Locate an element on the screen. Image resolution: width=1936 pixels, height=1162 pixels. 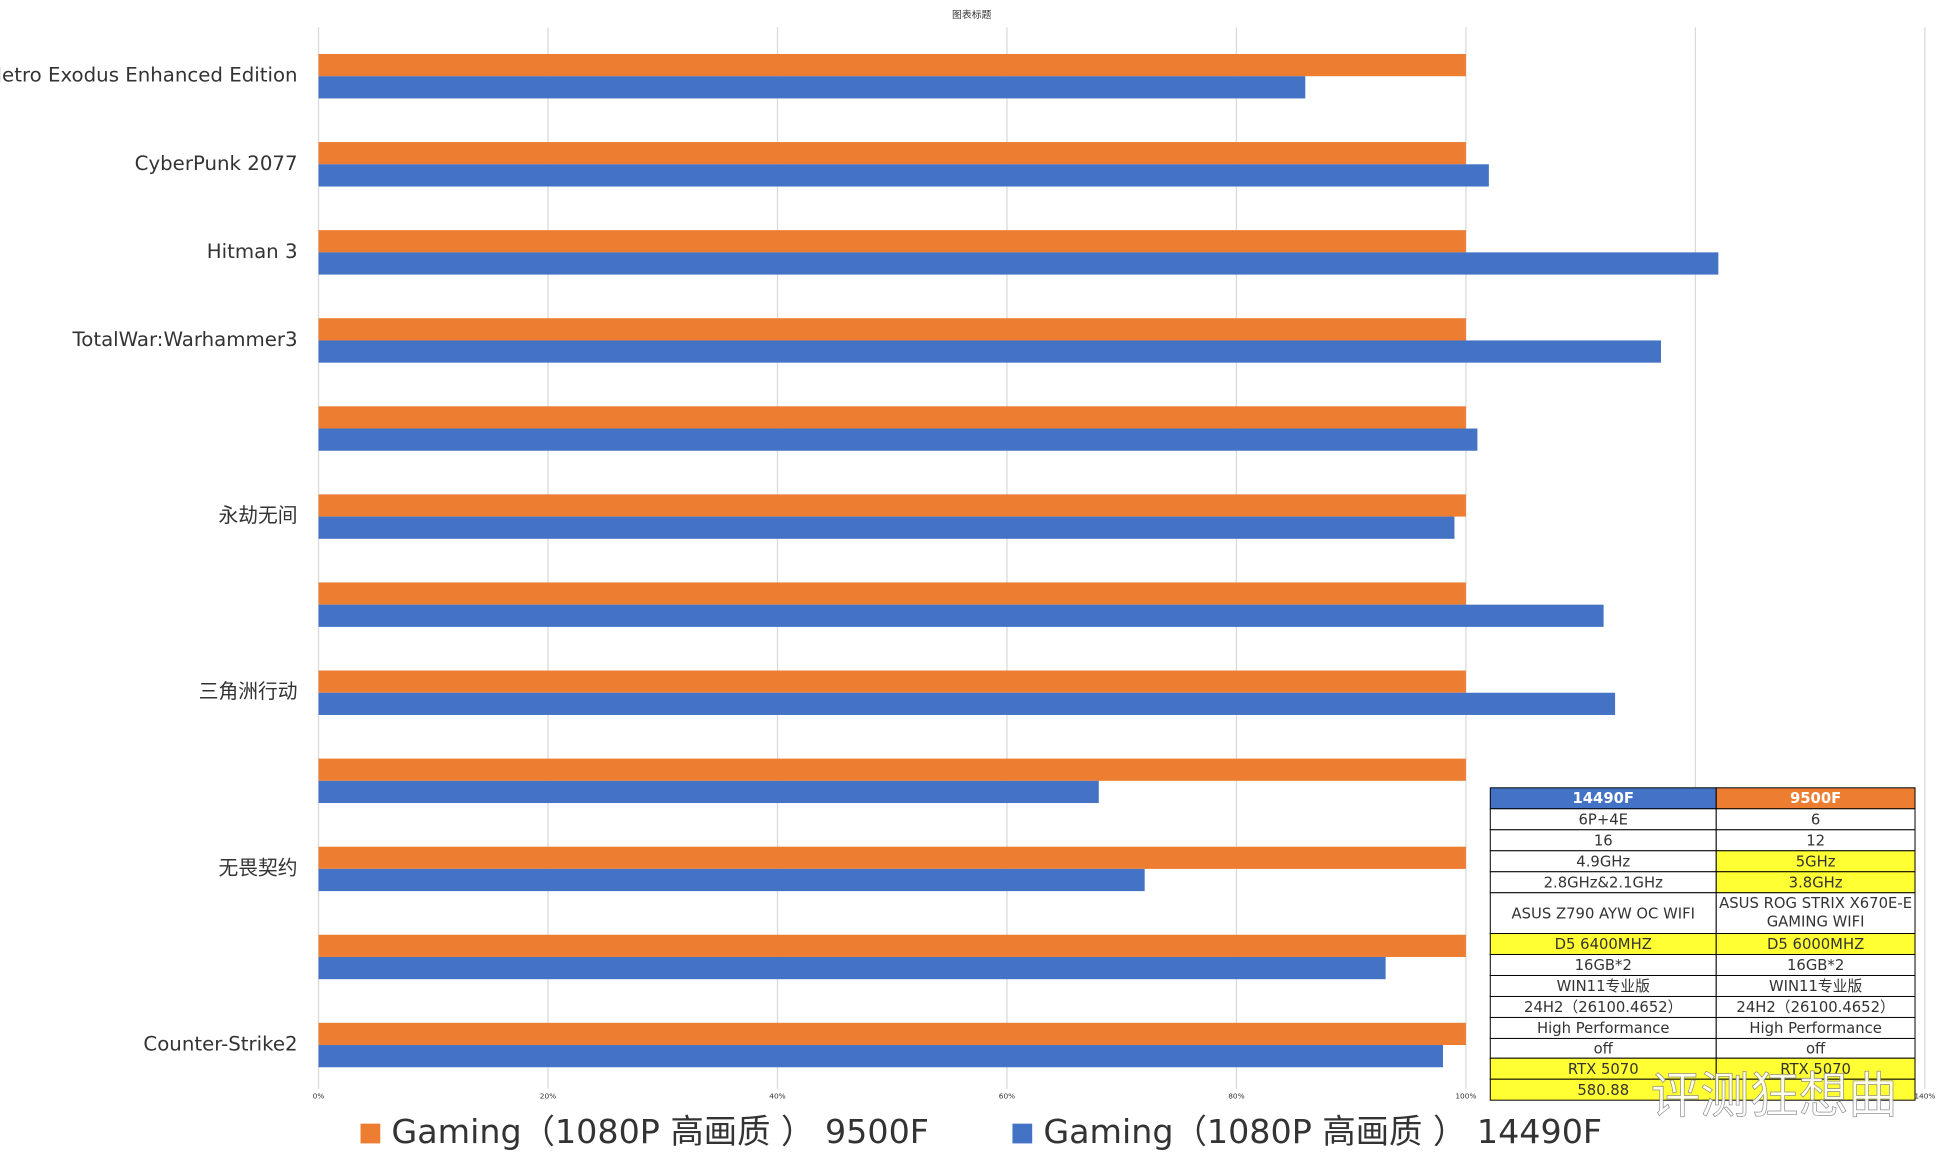
y-tick-label: Hitman 3 is located at coordinates (252, 251).